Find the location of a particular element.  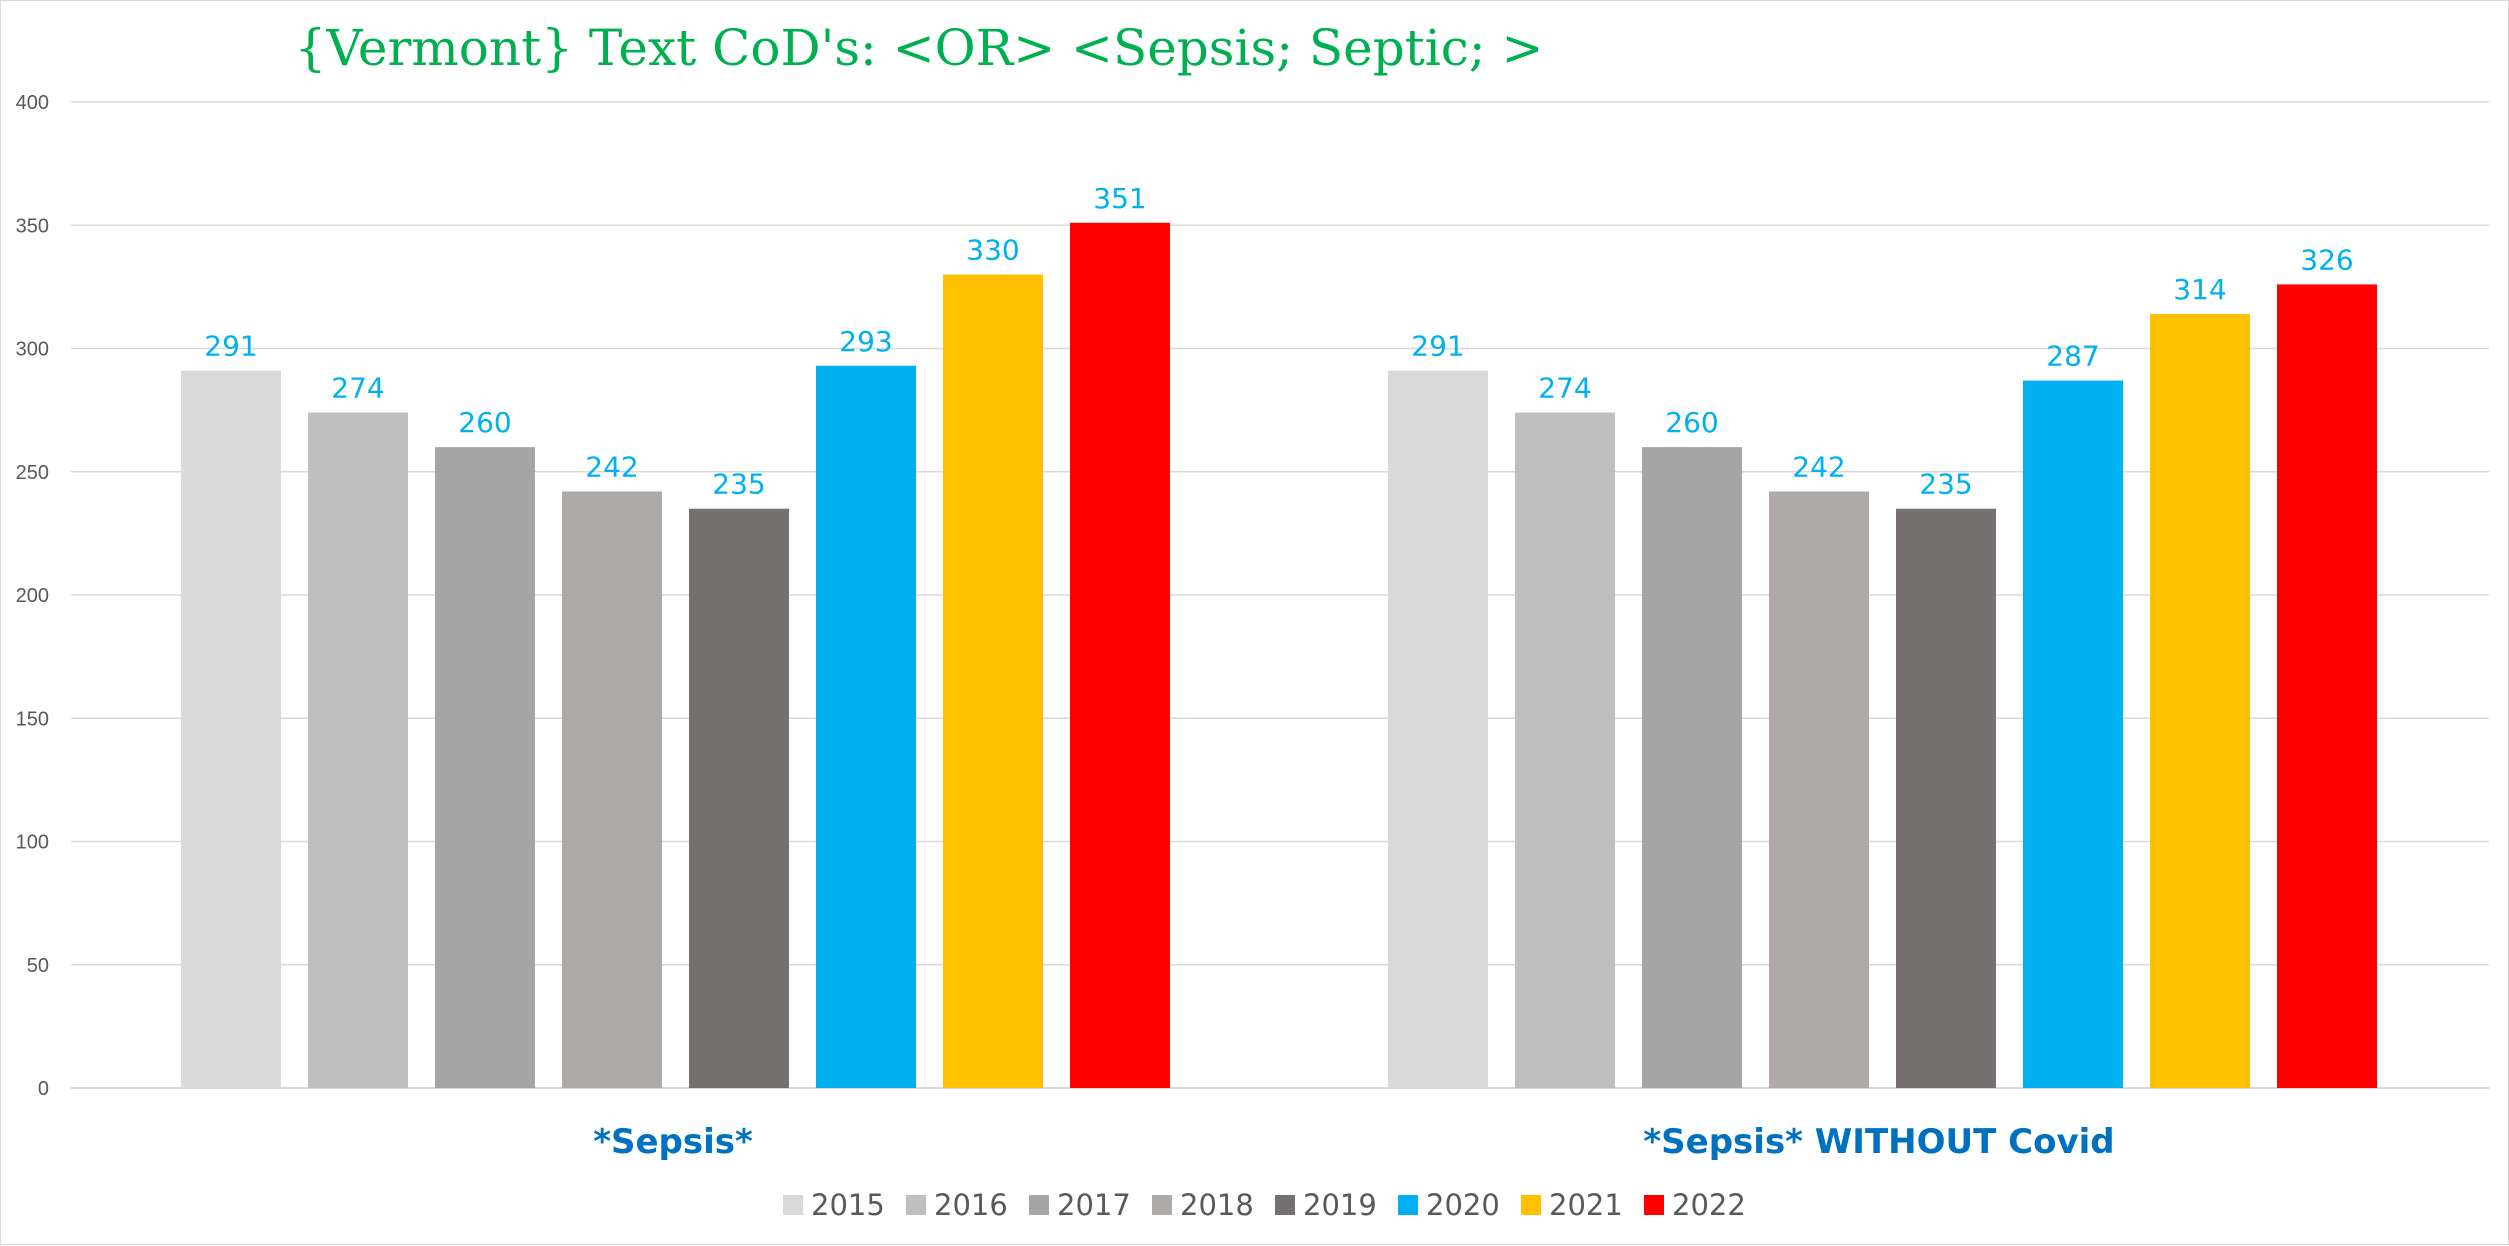

y-tick-350: 350 is located at coordinates (32, 226).